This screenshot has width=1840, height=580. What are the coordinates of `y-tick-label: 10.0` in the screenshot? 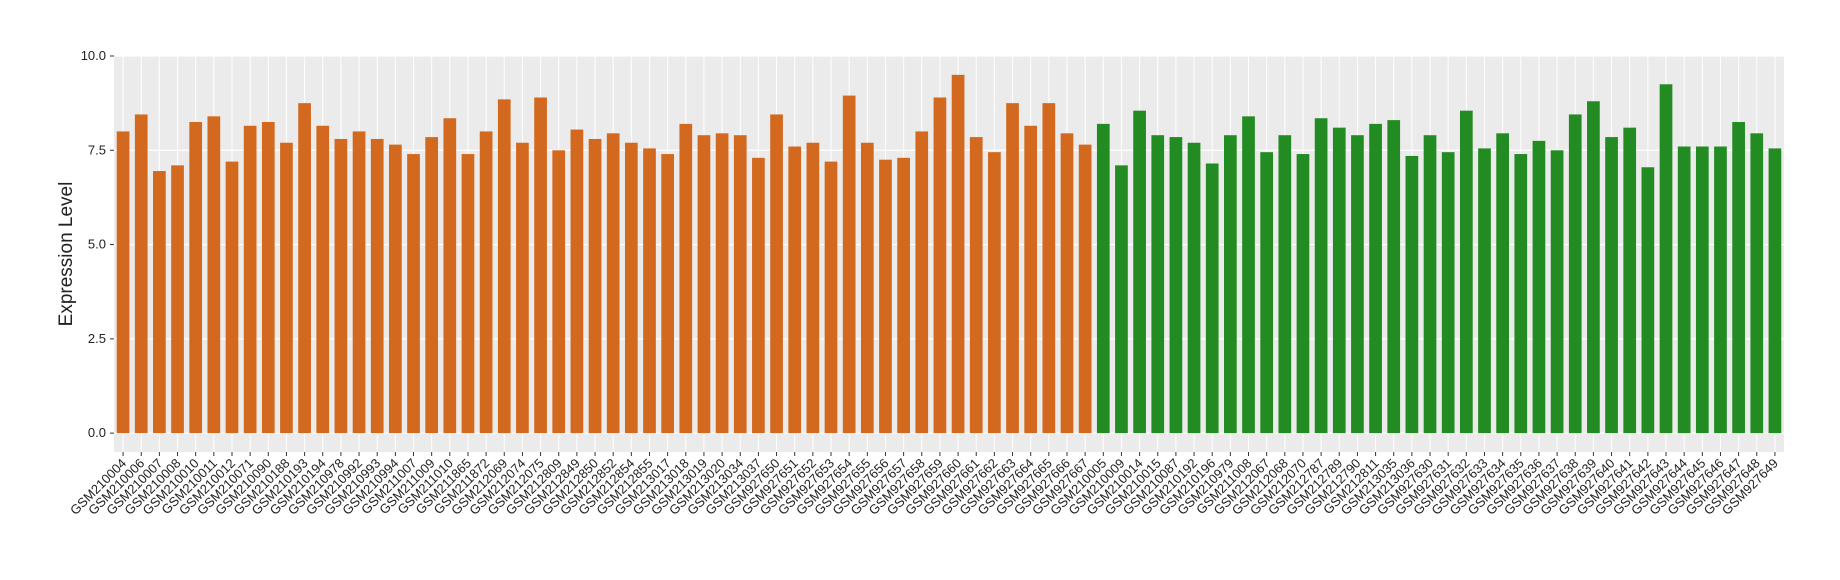 It's located at (93, 55).